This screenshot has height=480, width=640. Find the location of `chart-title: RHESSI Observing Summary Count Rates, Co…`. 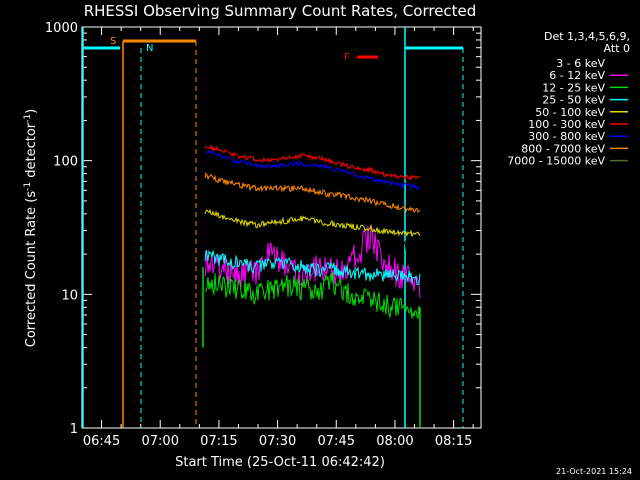

chart-title: RHESSI Observing Summary Count Rates, Co… is located at coordinates (280, 11).